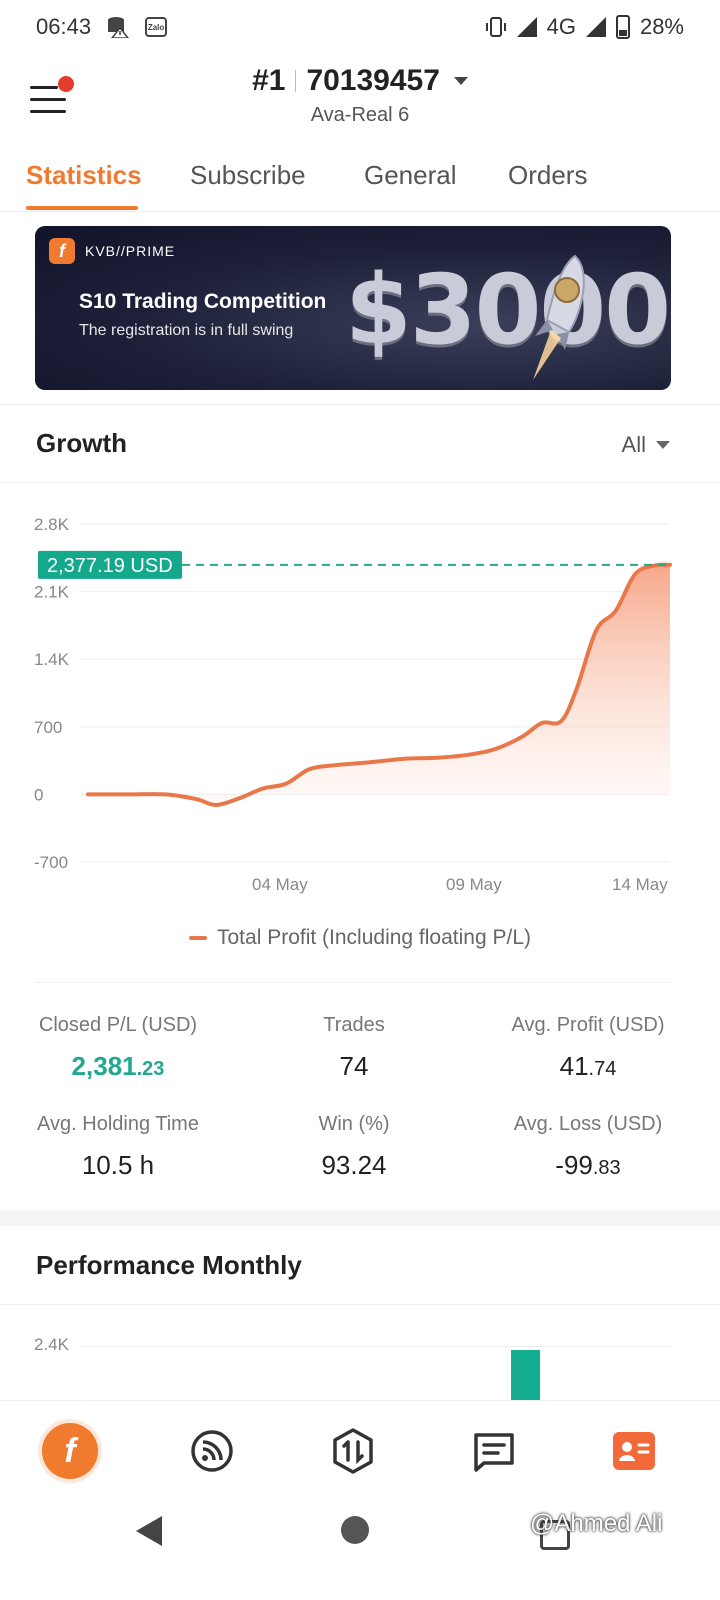  Describe the element at coordinates (248, 175) in the screenshot. I see `tab-subscribe: Subscribe` at that location.